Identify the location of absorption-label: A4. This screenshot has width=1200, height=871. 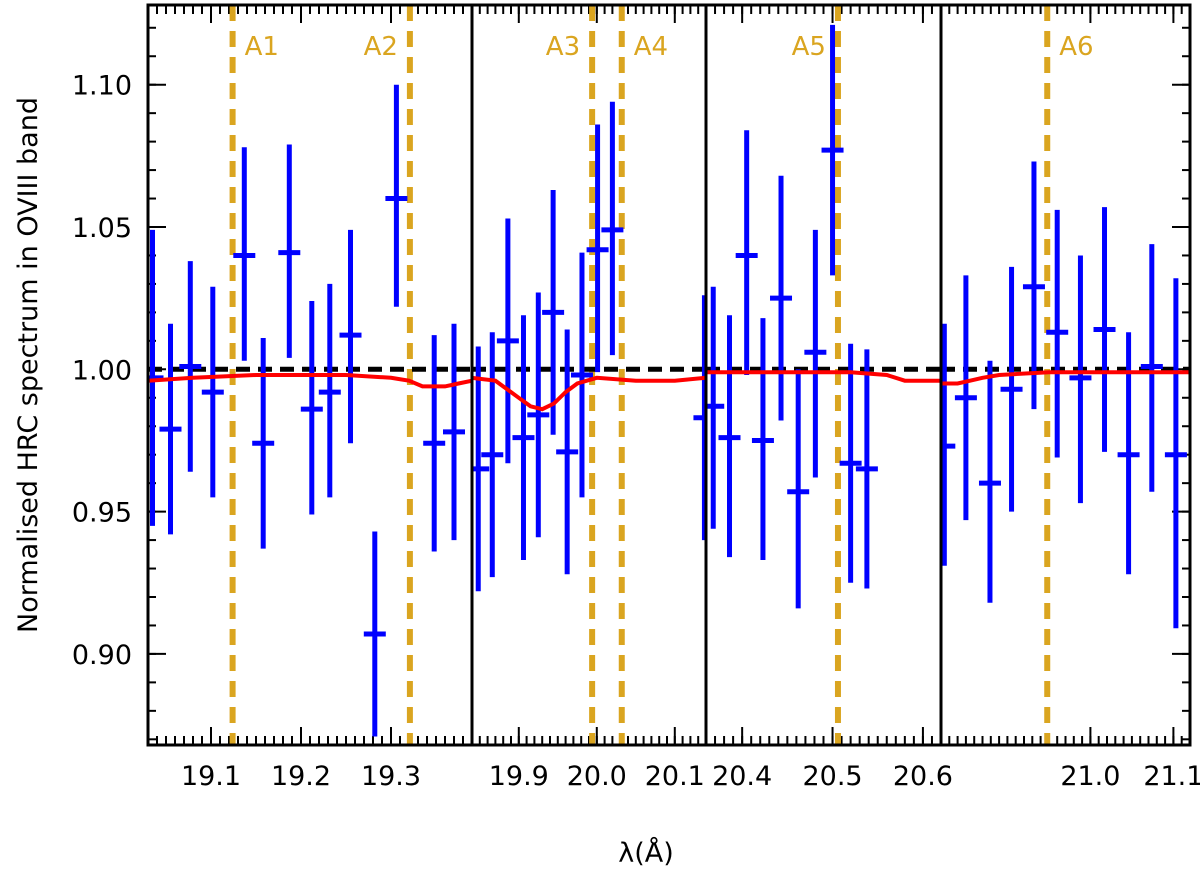
(651, 47).